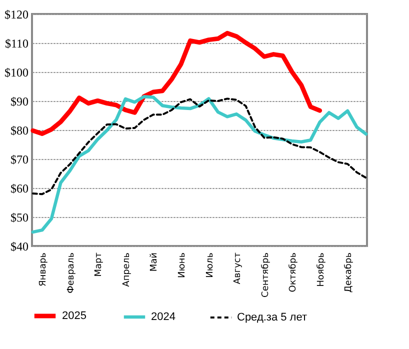  I want to click on y-tick-label: $70, so click(19, 159).